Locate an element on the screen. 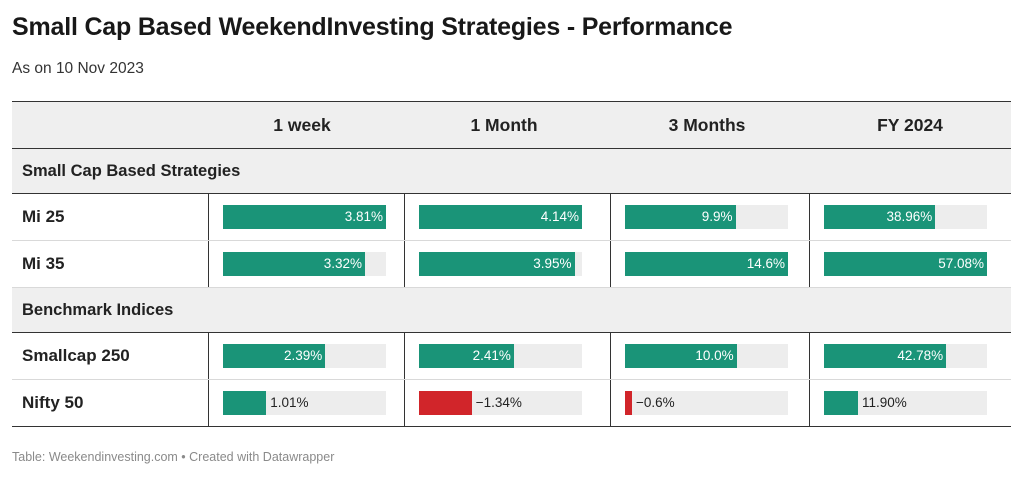 This screenshot has width=1024, height=478. bar-cell: 3.81% is located at coordinates (306, 217).